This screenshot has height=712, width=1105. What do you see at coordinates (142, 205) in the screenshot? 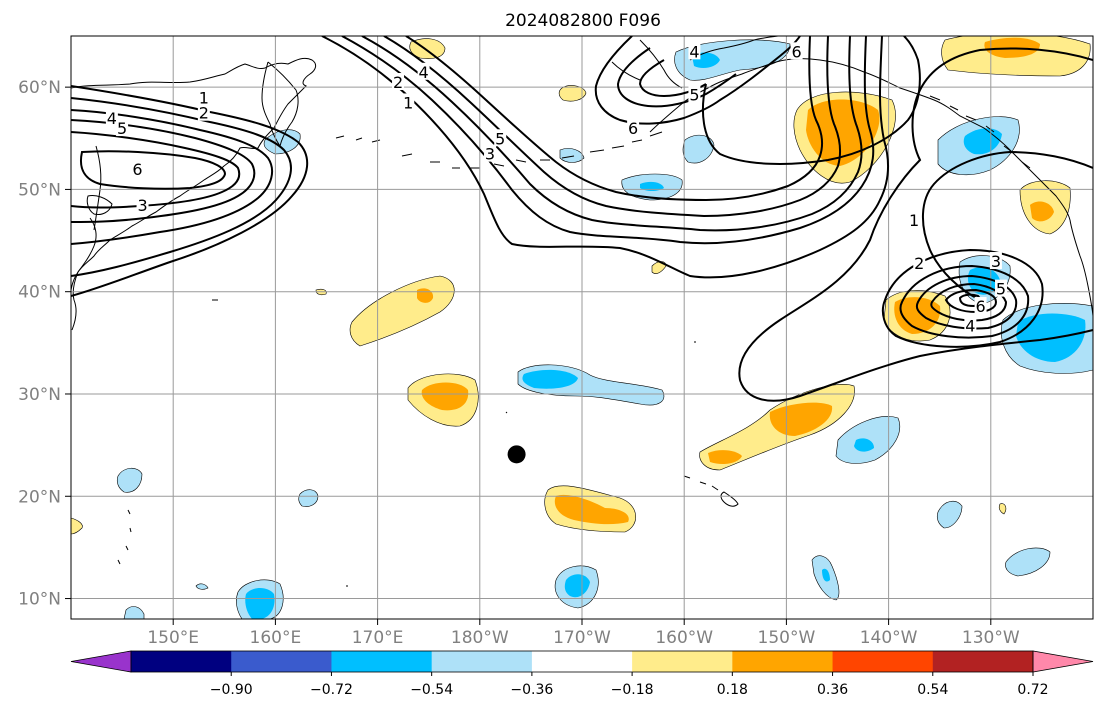
I see `contour-label: 3` at bounding box center [142, 205].